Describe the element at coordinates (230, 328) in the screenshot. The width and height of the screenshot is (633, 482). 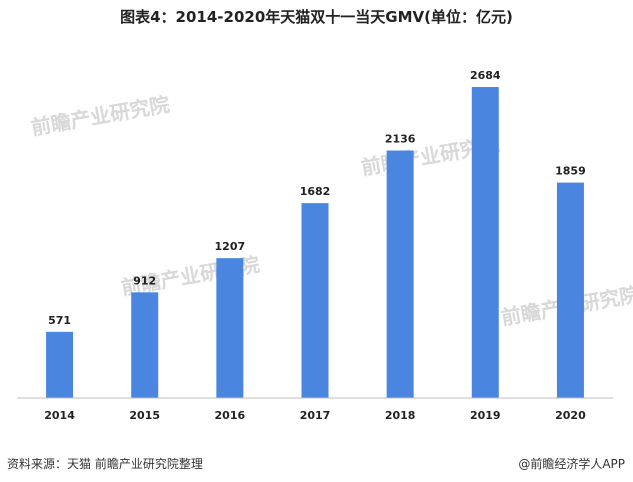
I see `bar-2016` at that location.